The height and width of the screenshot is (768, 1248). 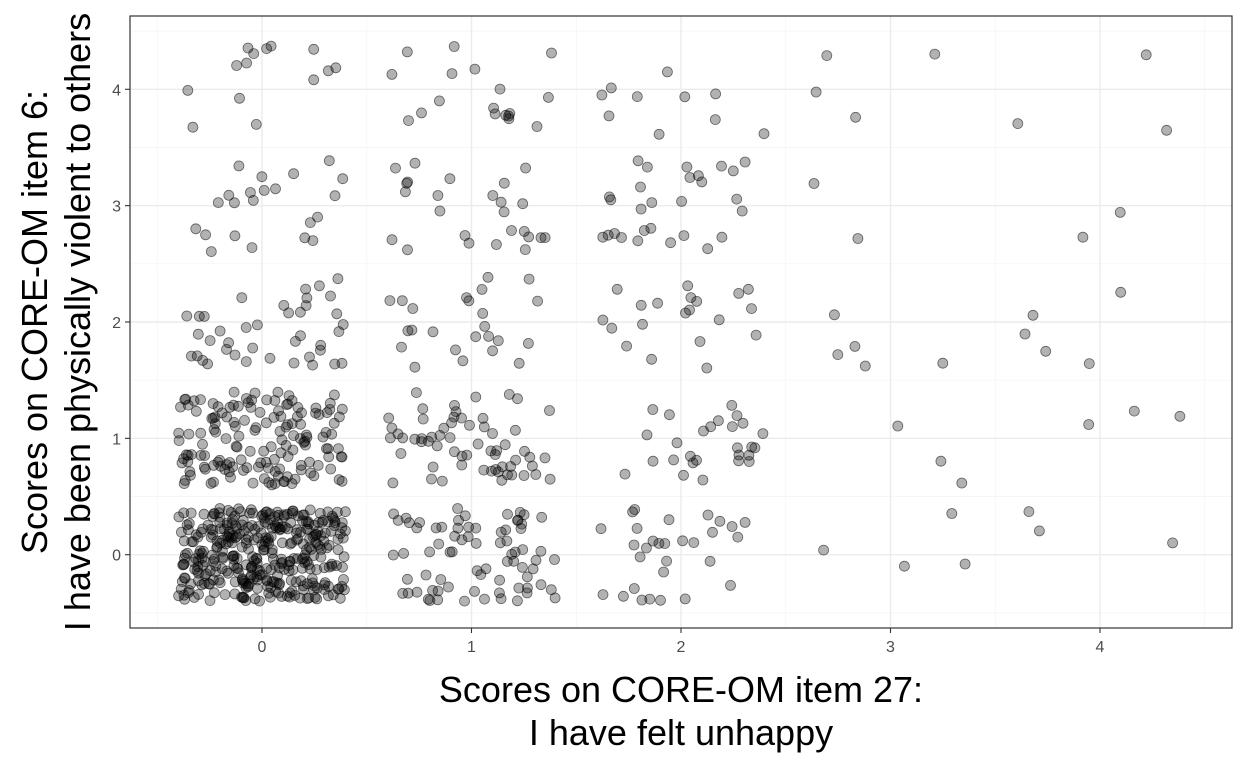 I want to click on y-tick-label: 4, so click(x=116, y=90).